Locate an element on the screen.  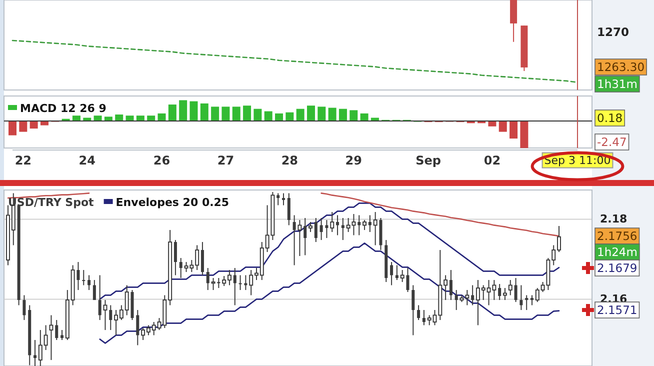
x-tick-label: 28 is located at coordinates (289, 161).